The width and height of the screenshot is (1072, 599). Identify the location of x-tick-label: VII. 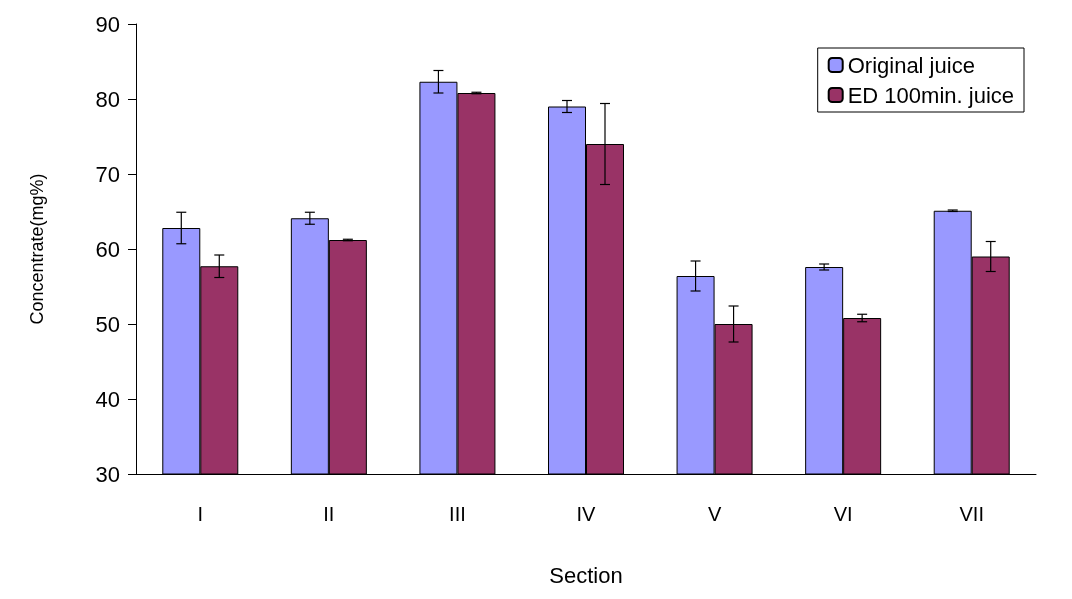
(971, 514).